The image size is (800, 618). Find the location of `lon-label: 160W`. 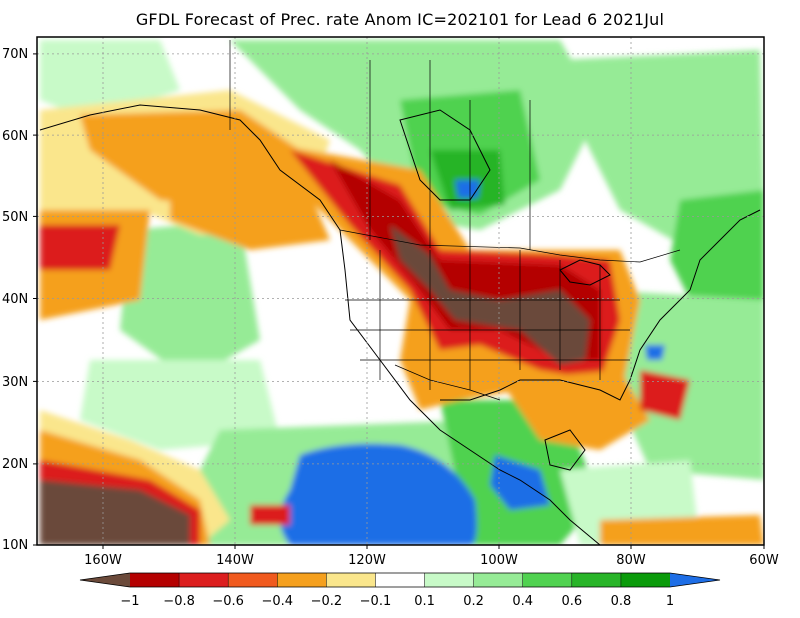

lon-label: 160W is located at coordinates (103, 560).